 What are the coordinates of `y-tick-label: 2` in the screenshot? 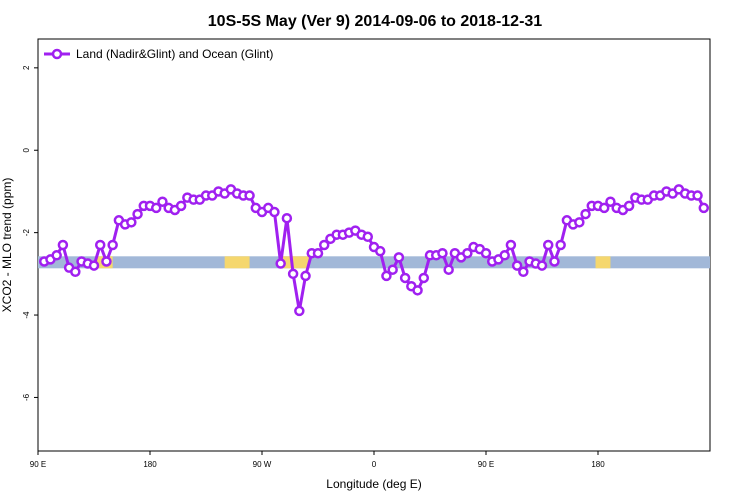 It's located at (26, 67).